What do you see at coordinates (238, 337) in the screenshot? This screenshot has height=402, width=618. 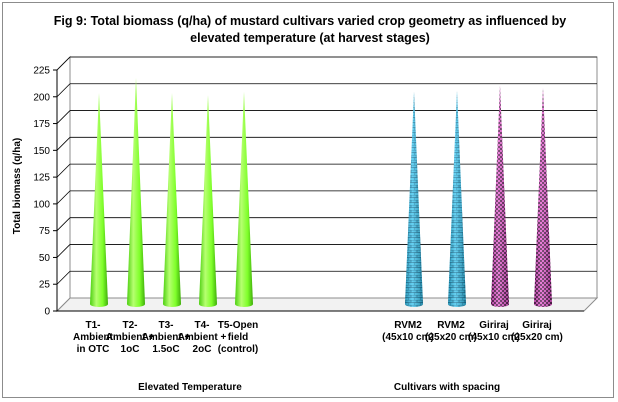 I see `x-category-label: field` at bounding box center [238, 337].